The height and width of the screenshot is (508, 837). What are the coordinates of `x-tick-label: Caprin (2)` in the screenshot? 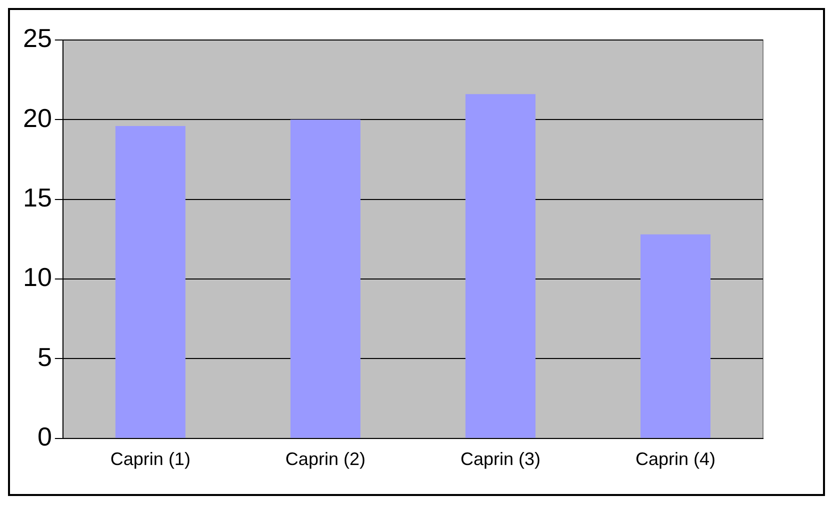 It's located at (325, 459).